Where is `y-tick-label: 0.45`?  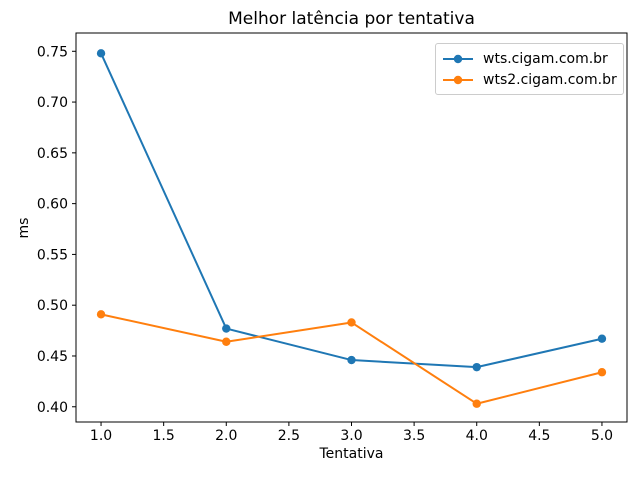
y-tick-label: 0.45 is located at coordinates (52, 357).